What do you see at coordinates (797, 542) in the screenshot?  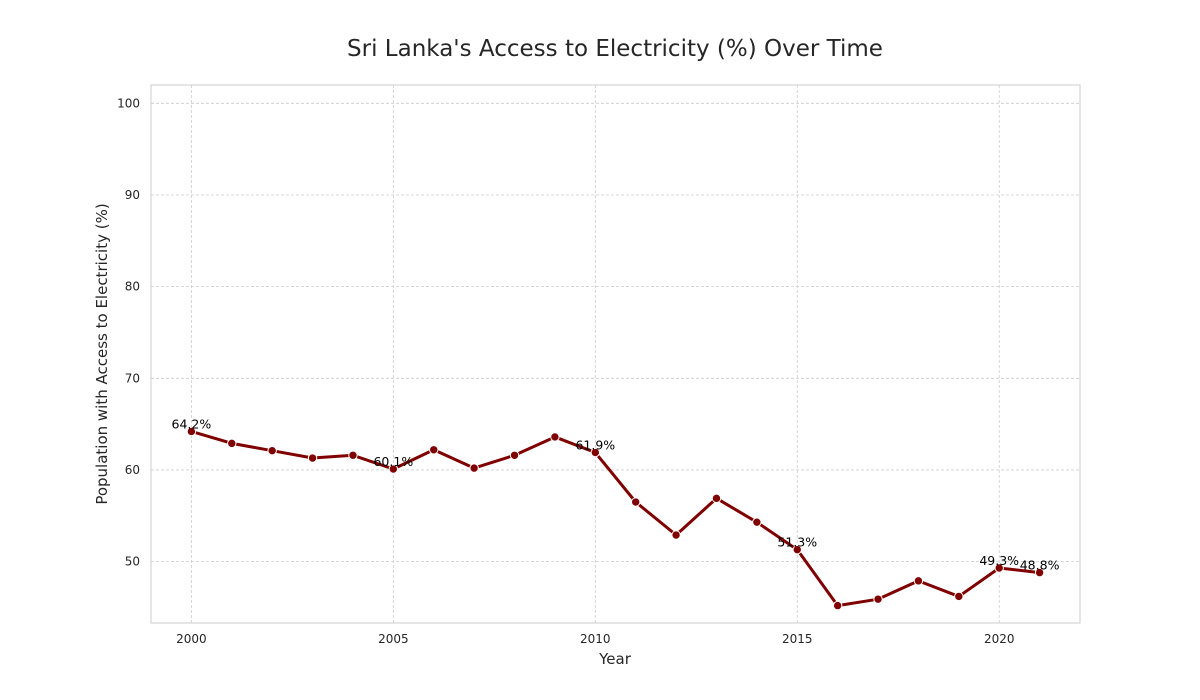 I see `data-label: 51.3%` at bounding box center [797, 542].